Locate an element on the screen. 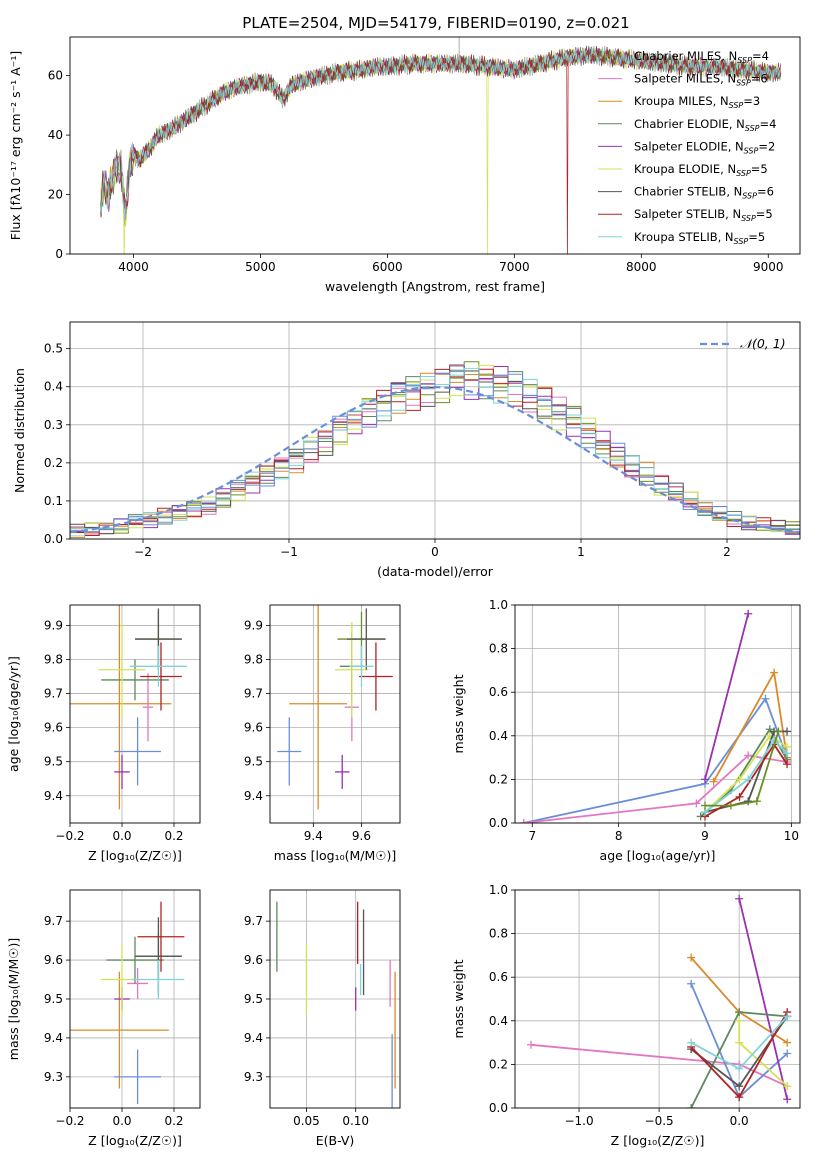  x-axis-label: E(B-V) is located at coordinates (335, 1140).